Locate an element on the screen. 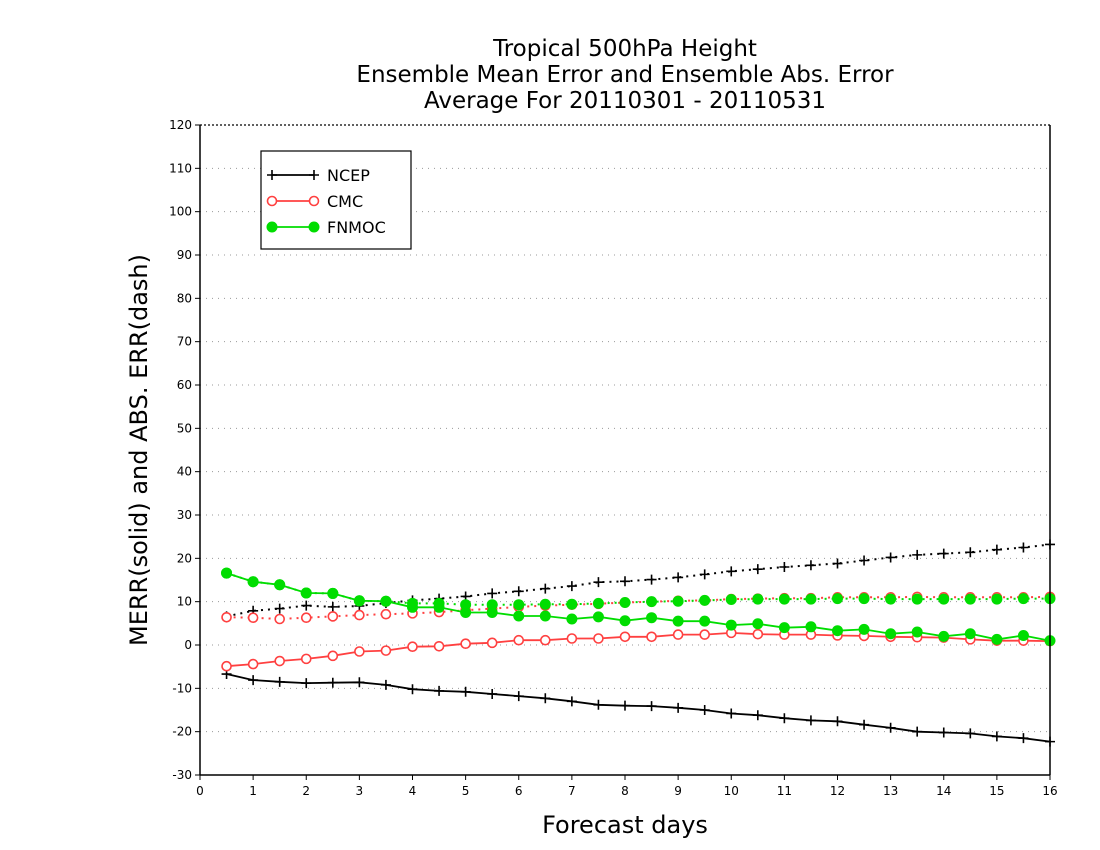  series-fnmoc-abs-err is located at coordinates (638, 589).